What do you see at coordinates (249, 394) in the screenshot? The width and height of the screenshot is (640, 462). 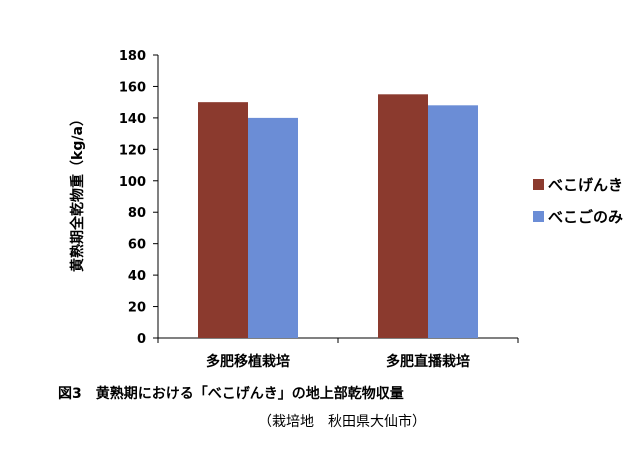 I see `figure-title: 黄熟期における「べこげんき」の地上部乾物収量` at bounding box center [249, 394].